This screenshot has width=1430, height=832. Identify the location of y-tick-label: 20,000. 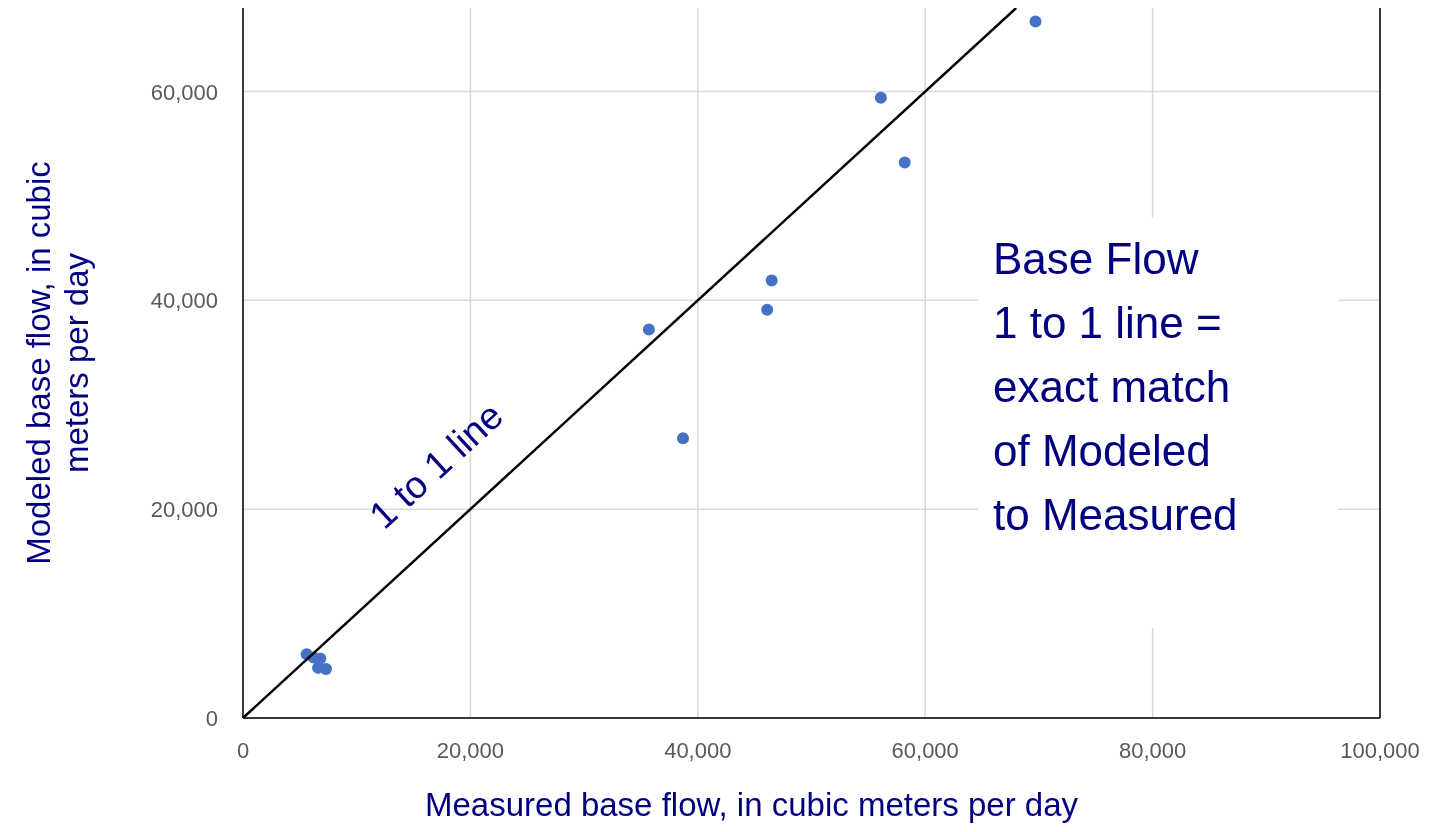
(184, 510).